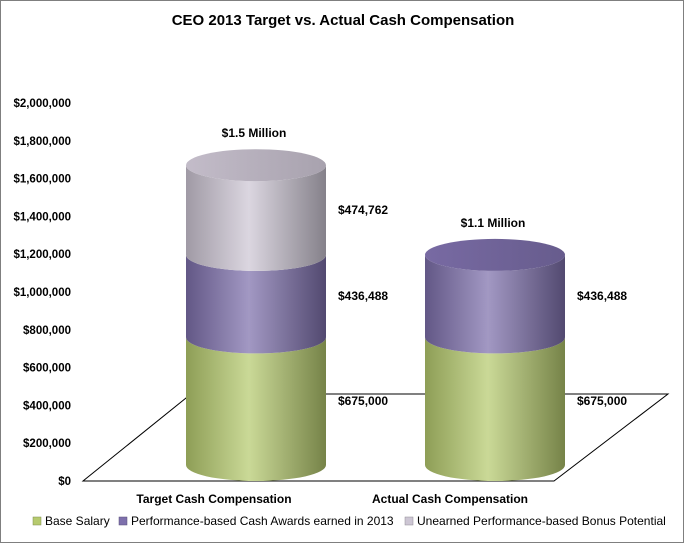 This screenshot has height=544, width=684. I want to click on y-tick-label: $2,000,000, so click(42, 104).